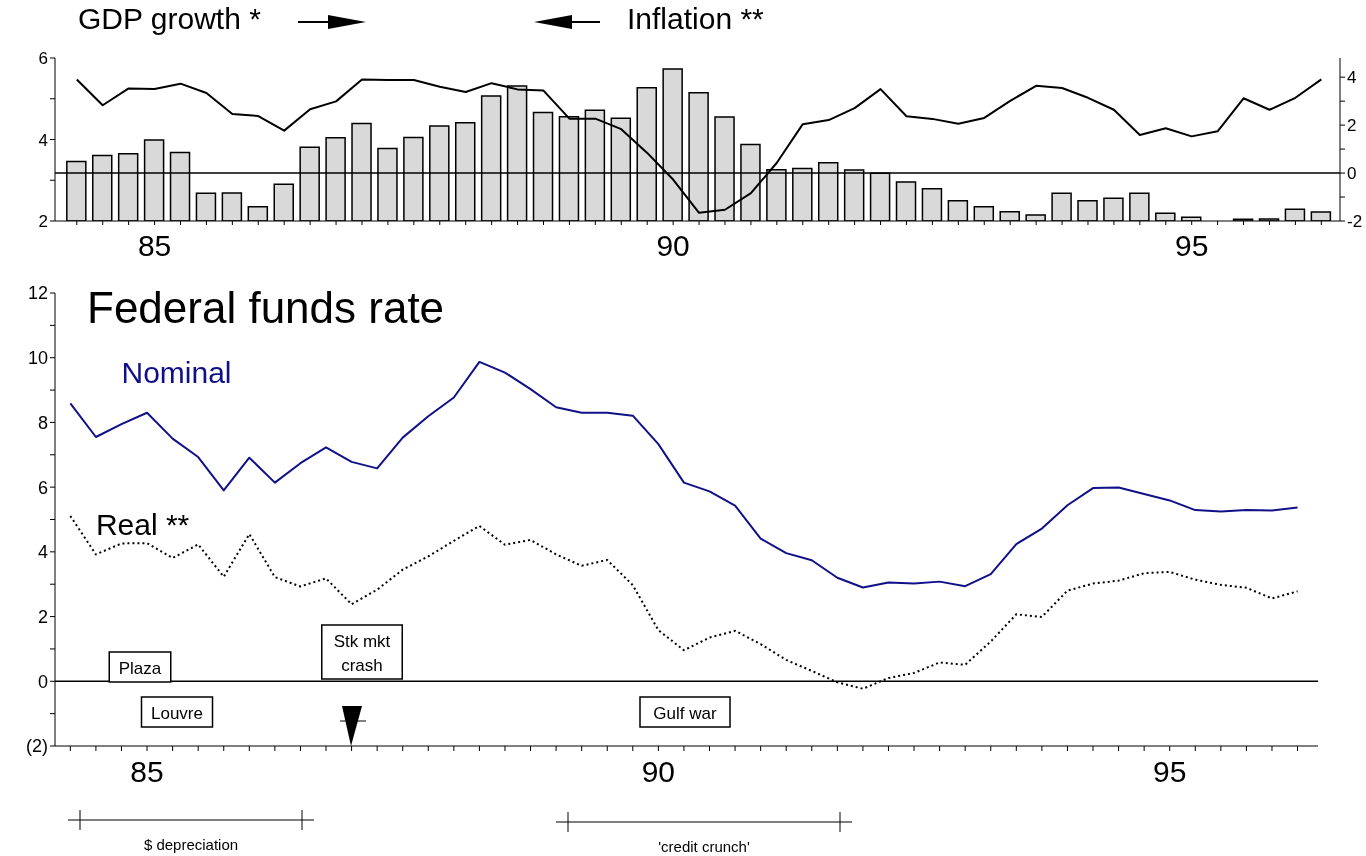  Describe the element at coordinates (1352, 126) in the screenshot. I see `y2-tick-label: 2` at that location.